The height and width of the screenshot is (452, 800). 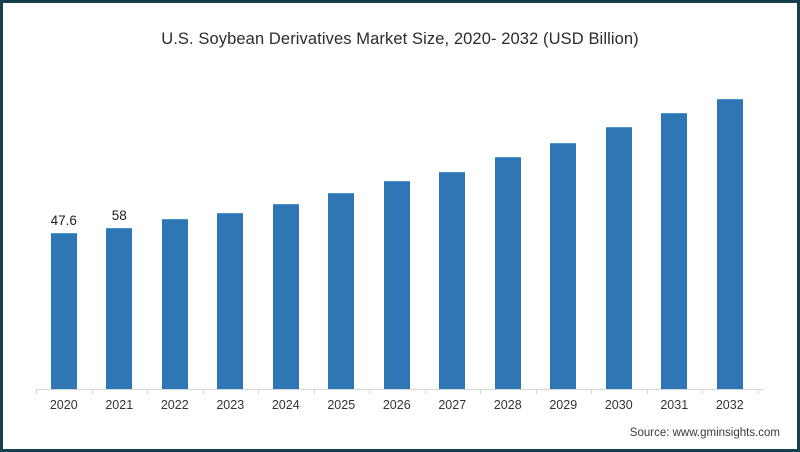 I want to click on bar-2028, so click(x=508, y=225).